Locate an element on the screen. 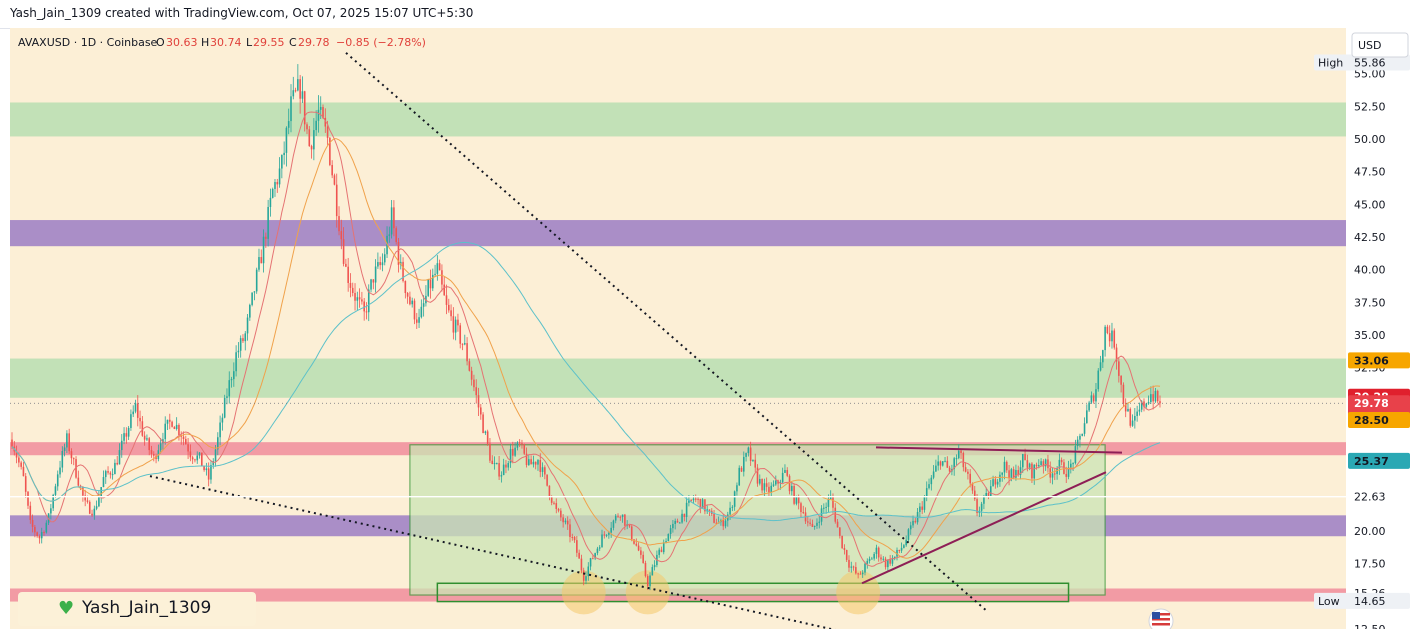 Image resolution: width=1422 pixels, height=629 pixels. y-tick-label: 55.00 is located at coordinates (1370, 74).